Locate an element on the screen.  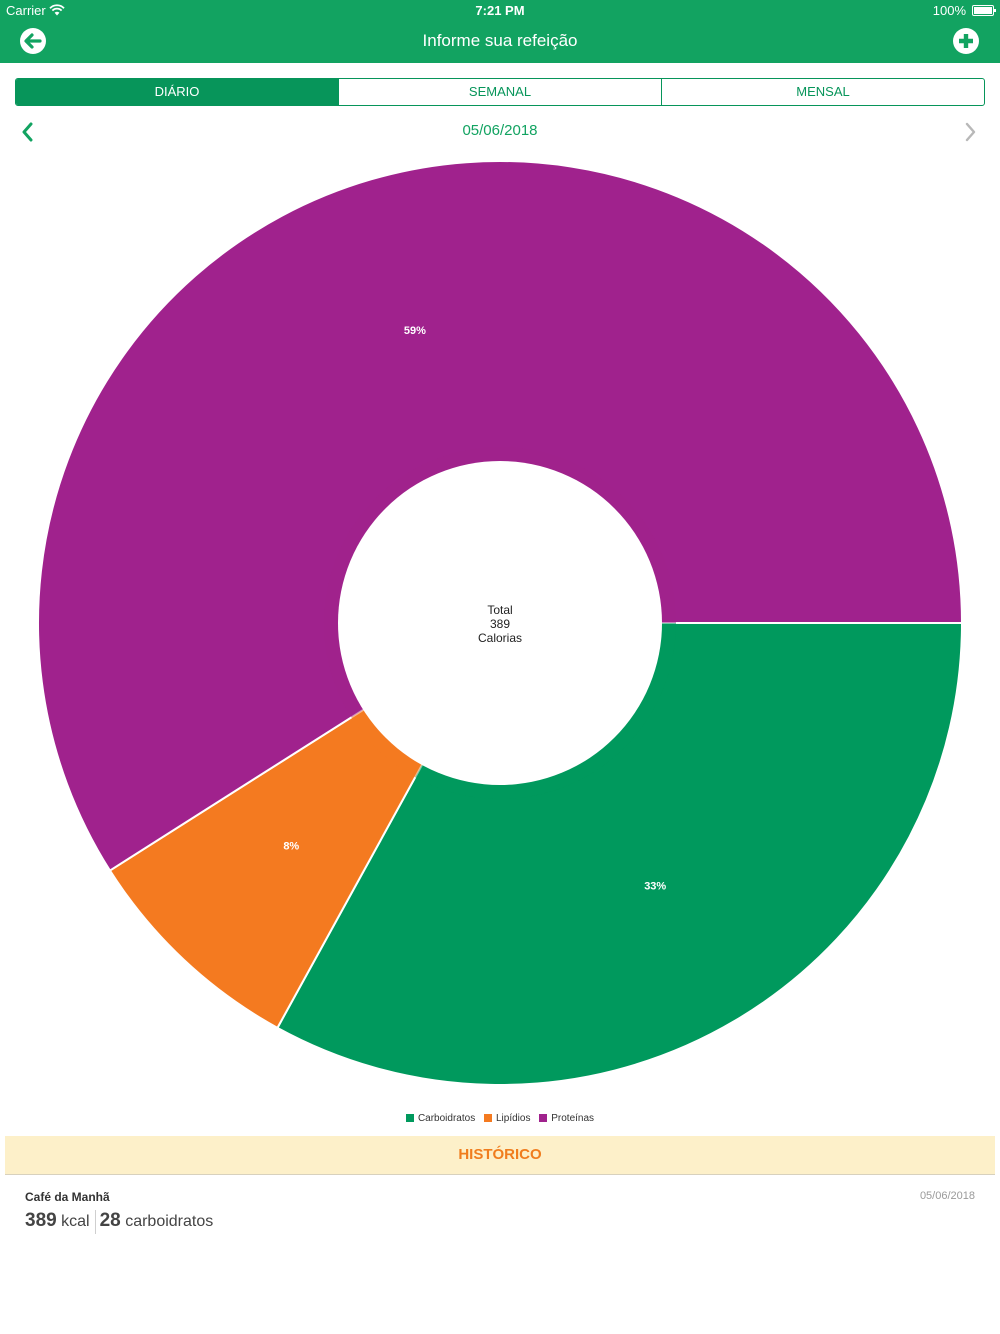
slice-percent-label: 8% is located at coordinates (291, 846).